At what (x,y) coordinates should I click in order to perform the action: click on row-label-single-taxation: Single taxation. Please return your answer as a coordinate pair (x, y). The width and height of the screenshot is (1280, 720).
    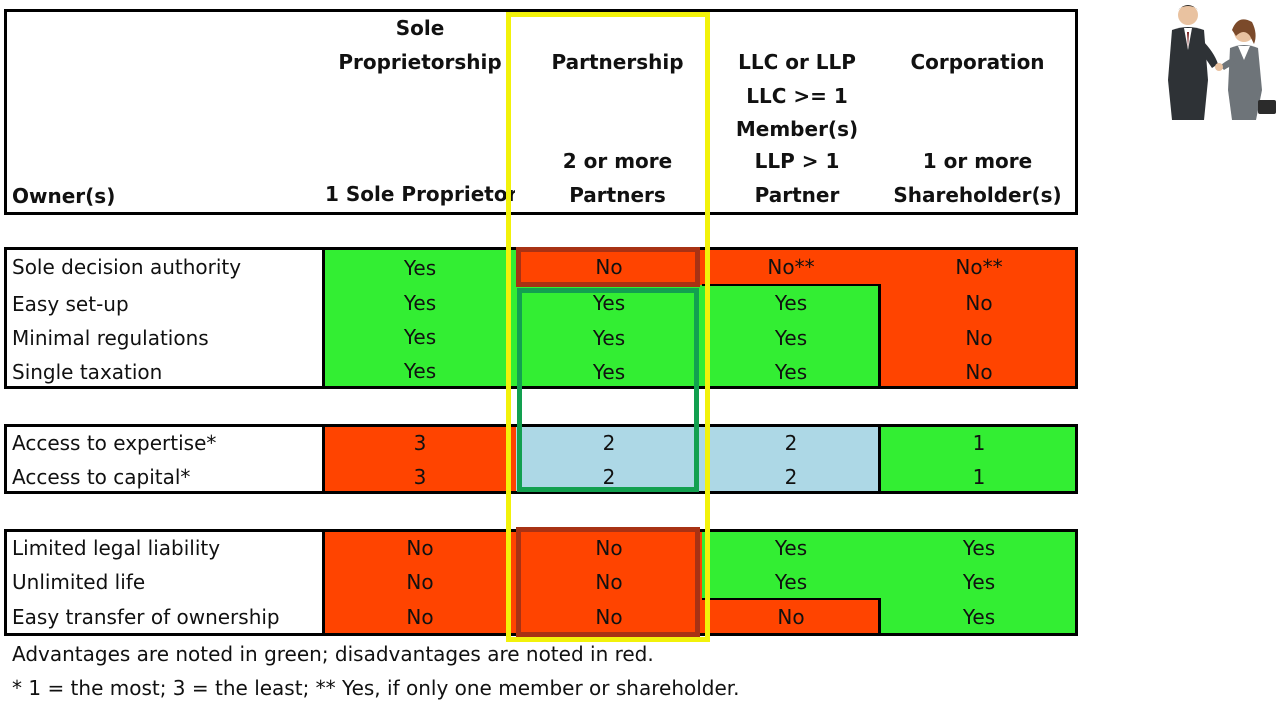
    Looking at the image, I should click on (87, 372).